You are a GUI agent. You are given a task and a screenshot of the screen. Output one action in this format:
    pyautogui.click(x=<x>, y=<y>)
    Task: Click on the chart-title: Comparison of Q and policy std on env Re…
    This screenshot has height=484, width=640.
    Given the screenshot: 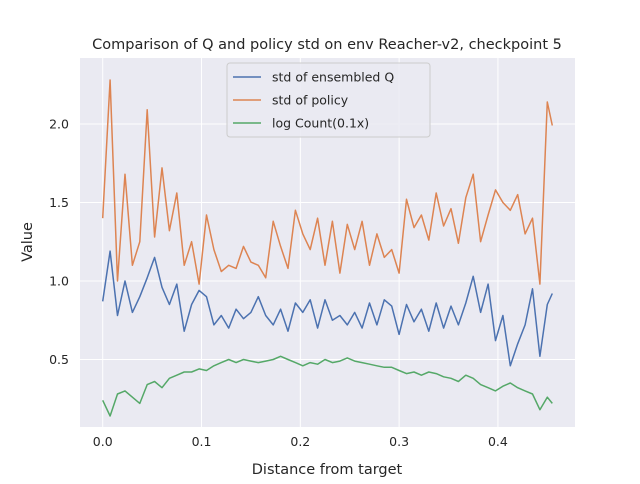 What is the action you would take?
    pyautogui.click(x=327, y=45)
    